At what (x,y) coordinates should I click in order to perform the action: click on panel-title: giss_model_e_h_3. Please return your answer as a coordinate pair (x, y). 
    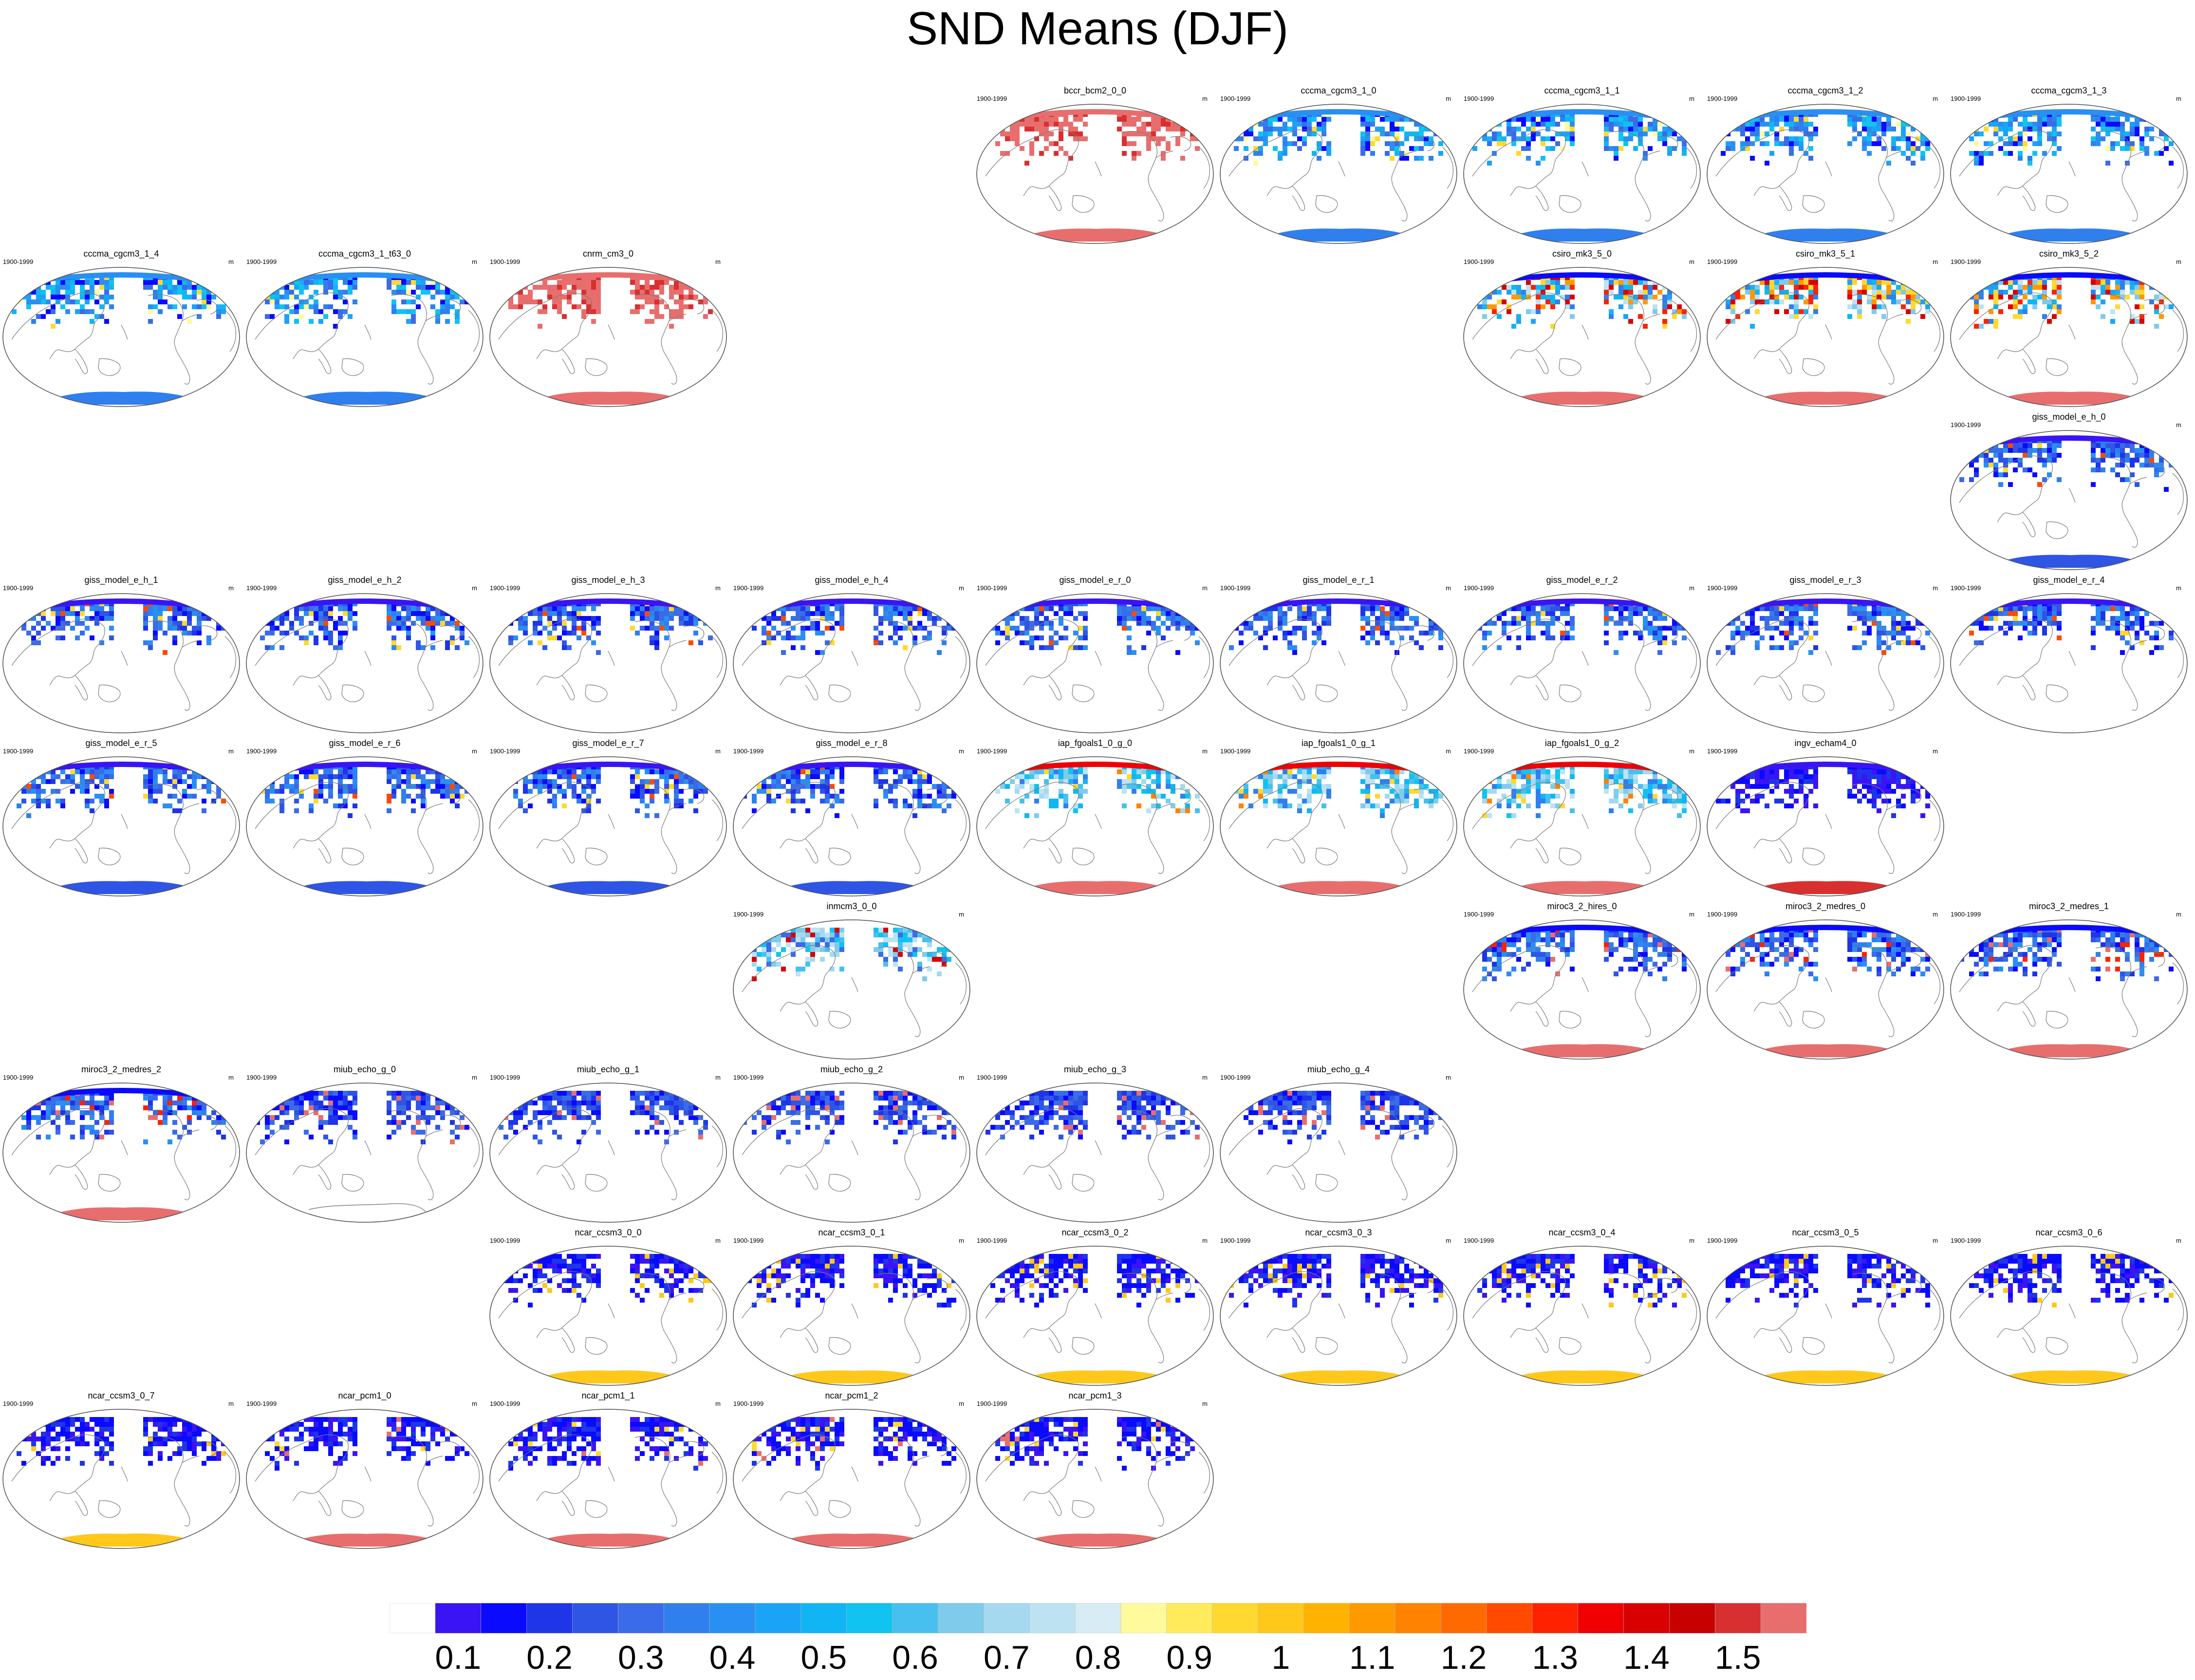
    Looking at the image, I should click on (608, 580).